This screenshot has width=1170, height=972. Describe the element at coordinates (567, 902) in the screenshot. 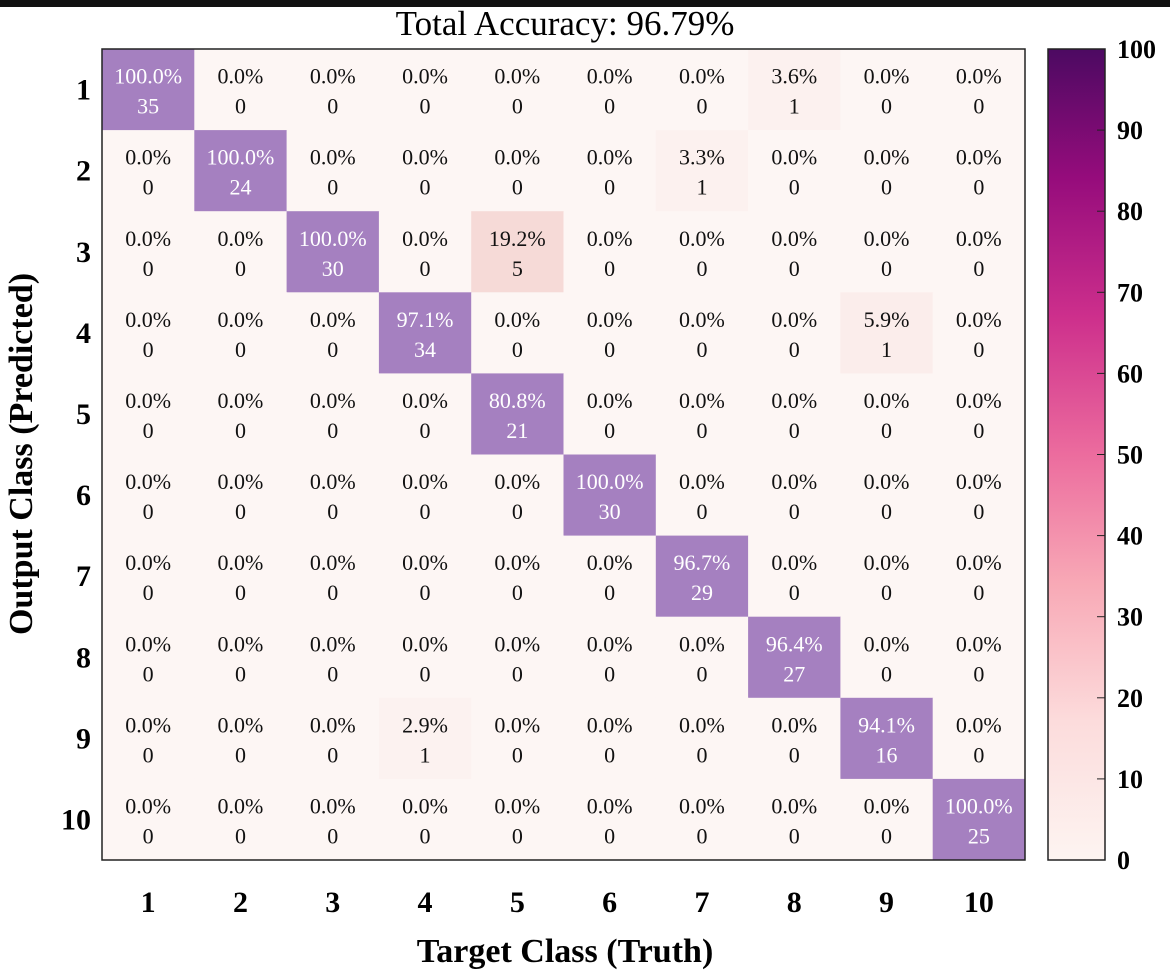

I see `x-tick-labels: 1 2 3 4 5 6 7 8 9 10` at that location.